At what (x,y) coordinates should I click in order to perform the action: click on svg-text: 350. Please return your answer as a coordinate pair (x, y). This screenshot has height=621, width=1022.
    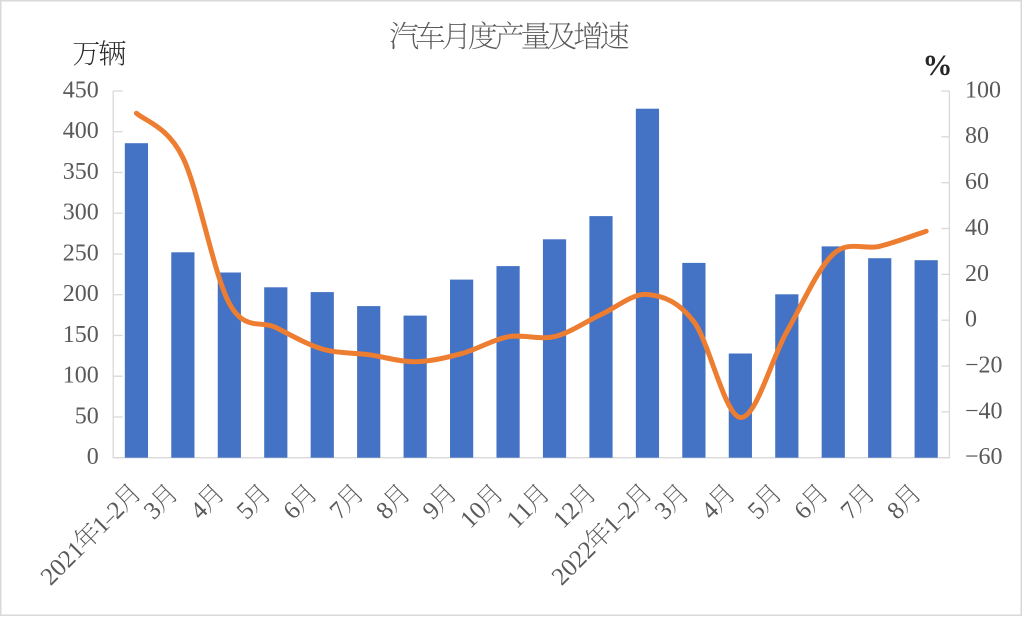
    Looking at the image, I should click on (81, 172).